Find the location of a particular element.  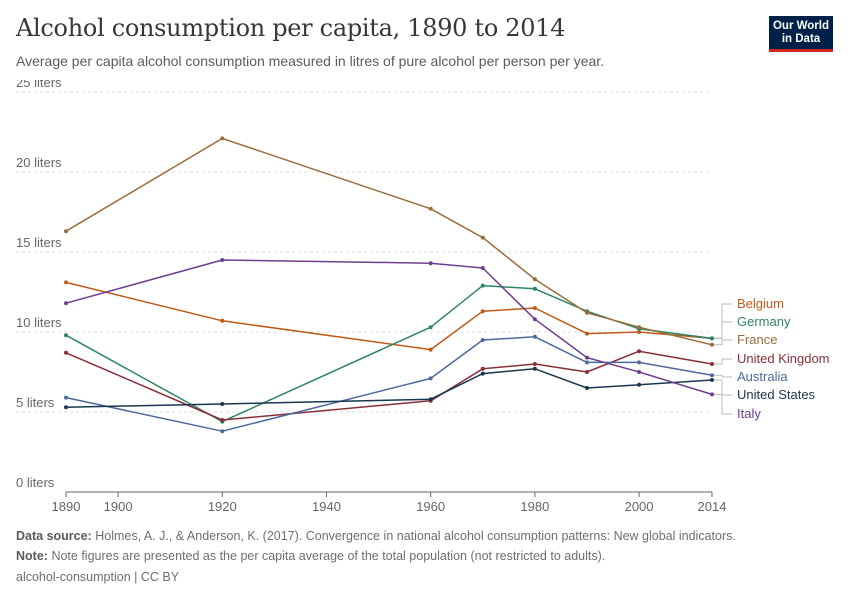

legend-label-italy: Italy is located at coordinates (749, 413).